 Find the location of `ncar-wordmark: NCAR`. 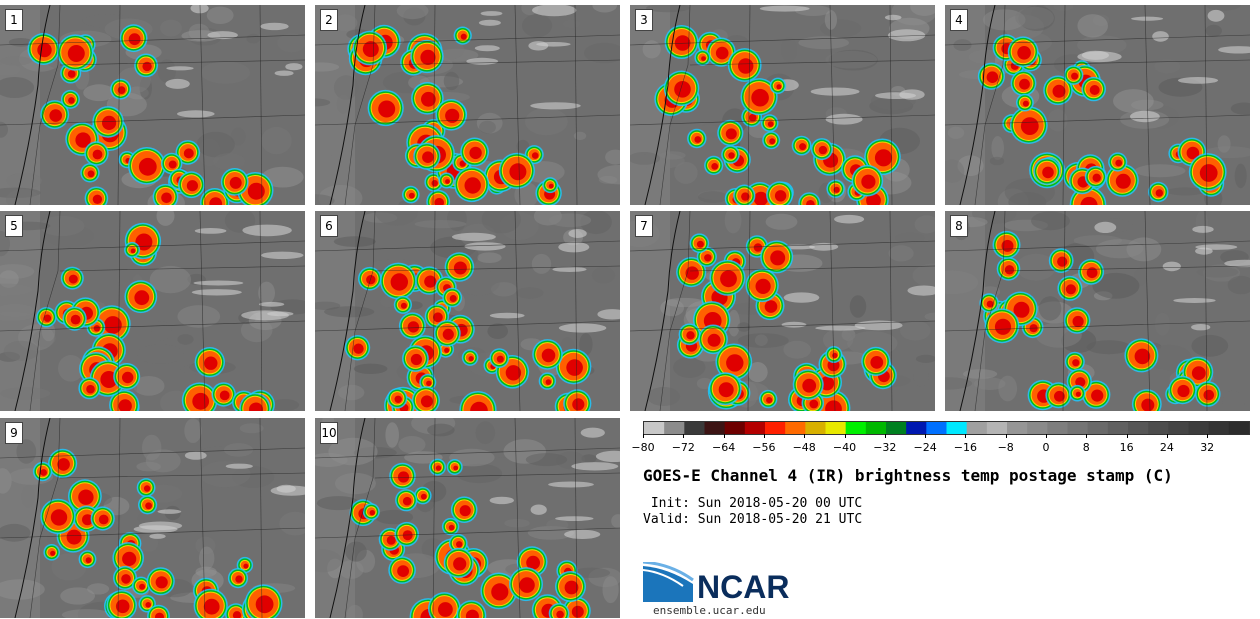

ncar-wordmark: NCAR is located at coordinates (743, 587).